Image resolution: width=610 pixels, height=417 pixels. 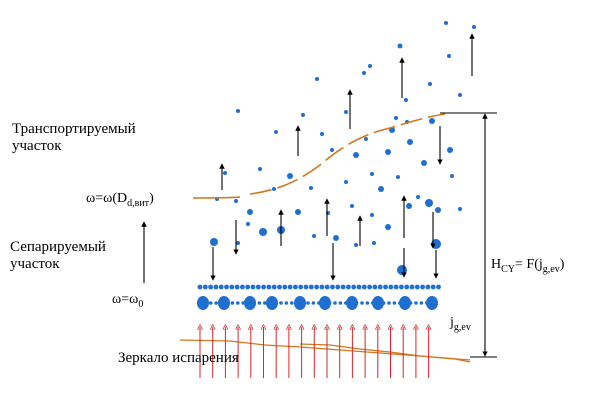 I want to click on hcy-eq-sub: g,ev, so click(x=551, y=269).